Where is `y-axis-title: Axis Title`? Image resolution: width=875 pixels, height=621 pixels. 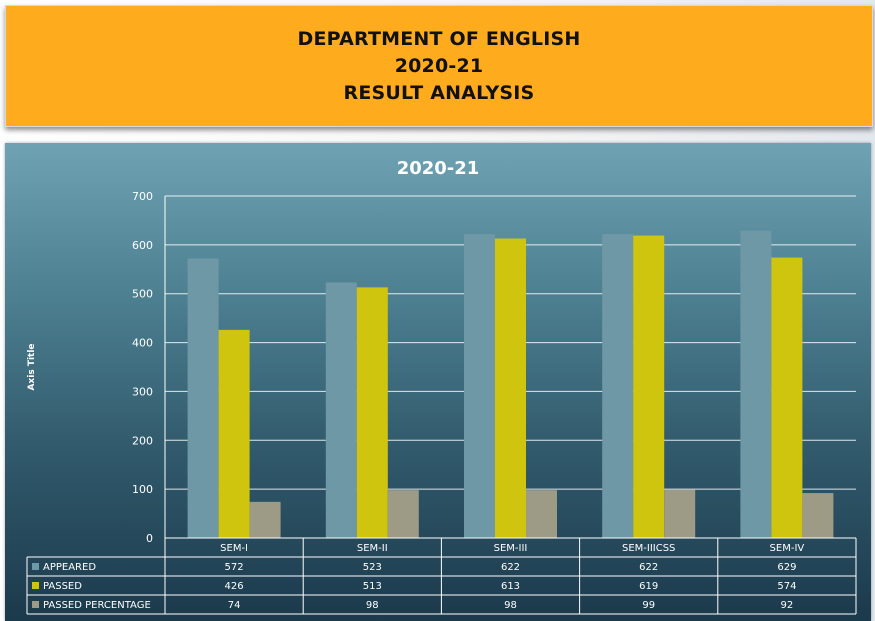
y-axis-title: Axis Title is located at coordinates (32, 366).